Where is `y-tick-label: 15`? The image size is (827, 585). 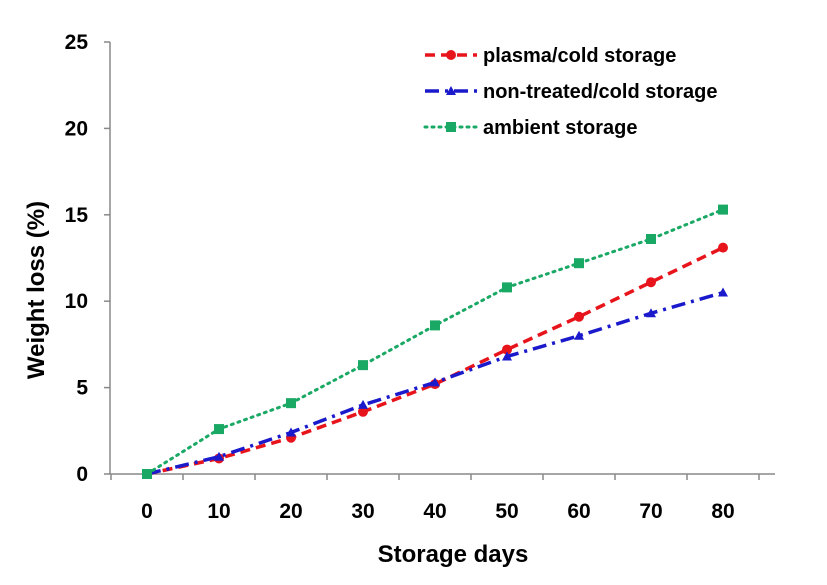
y-tick-label: 15 is located at coordinates (77, 215).